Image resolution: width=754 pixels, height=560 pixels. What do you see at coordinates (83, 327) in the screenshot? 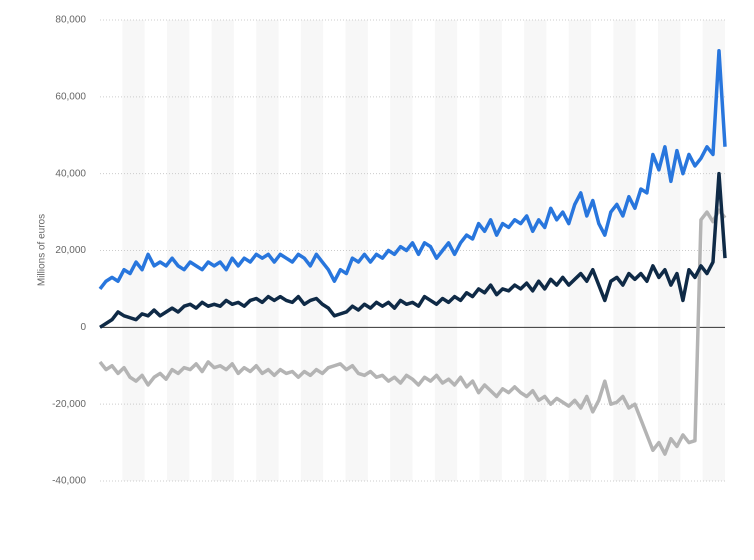
I see `y-tick-label: 0` at bounding box center [83, 327].